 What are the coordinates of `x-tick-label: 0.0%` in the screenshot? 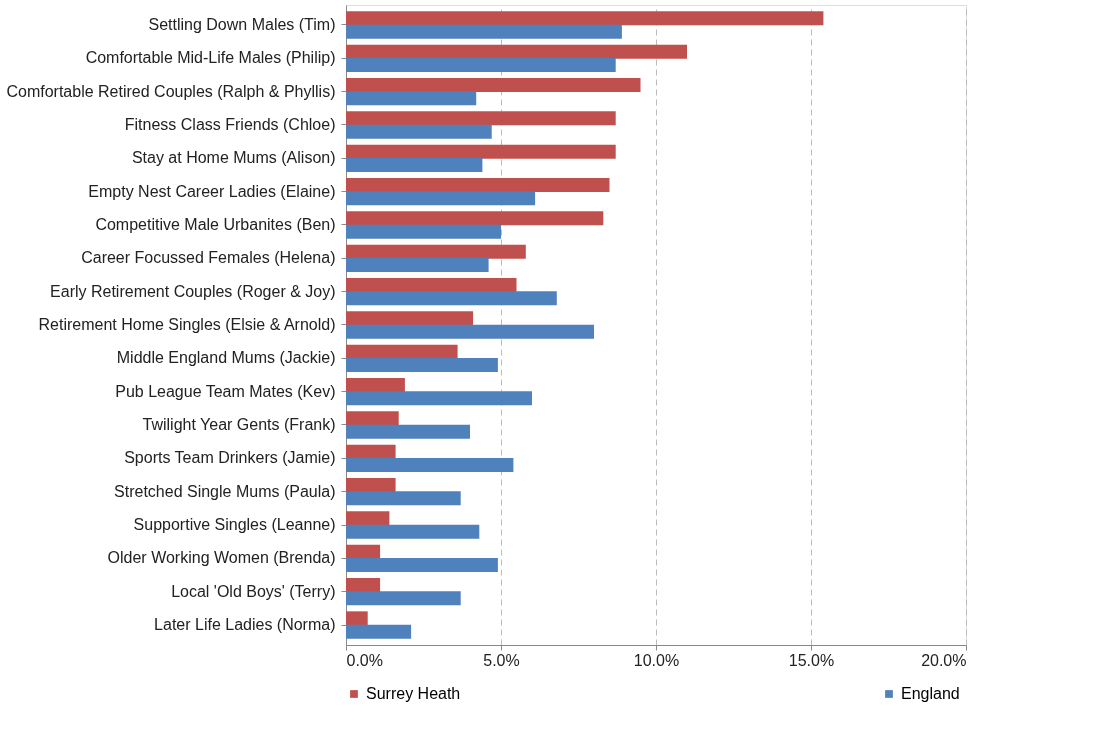 It's located at (364, 660).